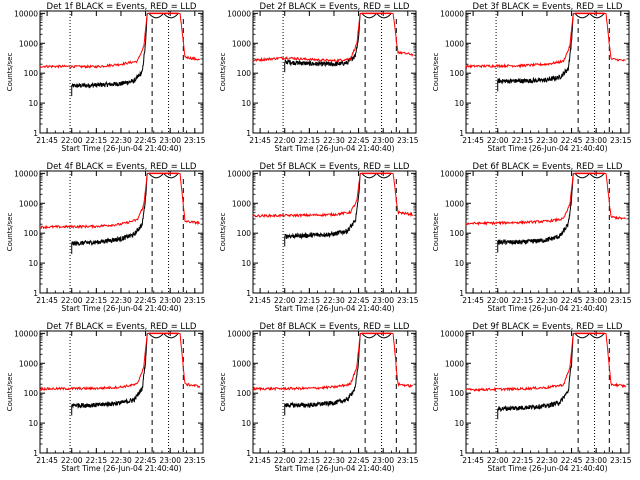 This screenshot has width=640, height=480. Describe the element at coordinates (335, 7) in the screenshot. I see `panel-title: Det 2f BLACK = Events, RED = LLD` at that location.